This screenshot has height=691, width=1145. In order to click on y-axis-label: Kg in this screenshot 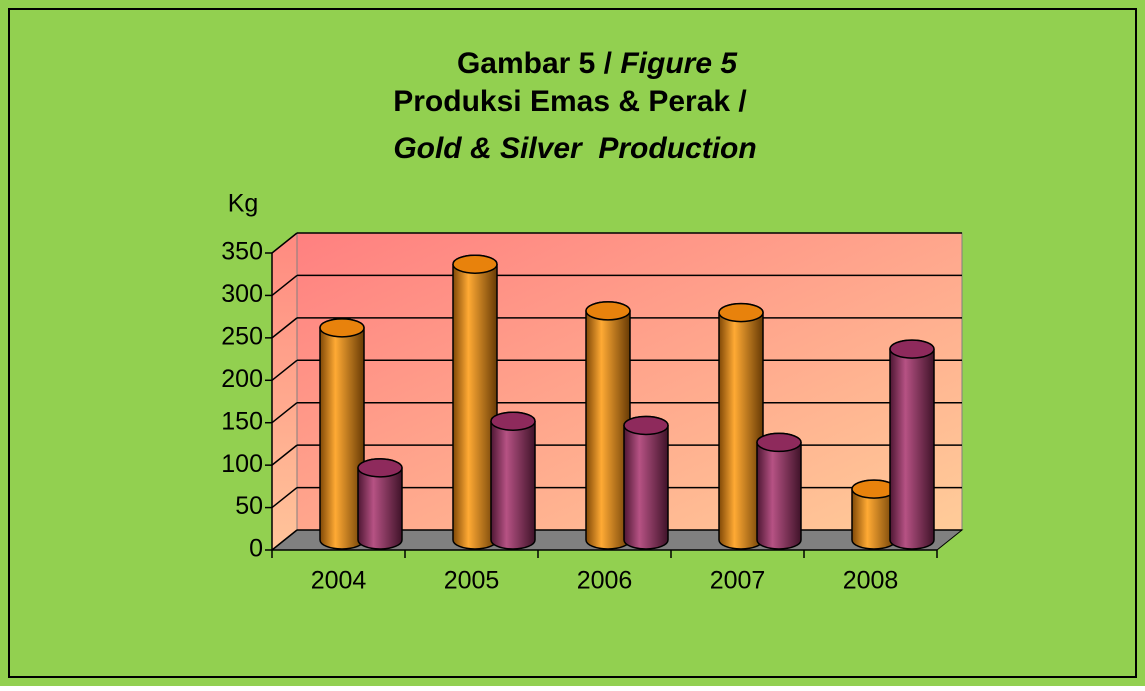, I will do `click(243, 204)`.